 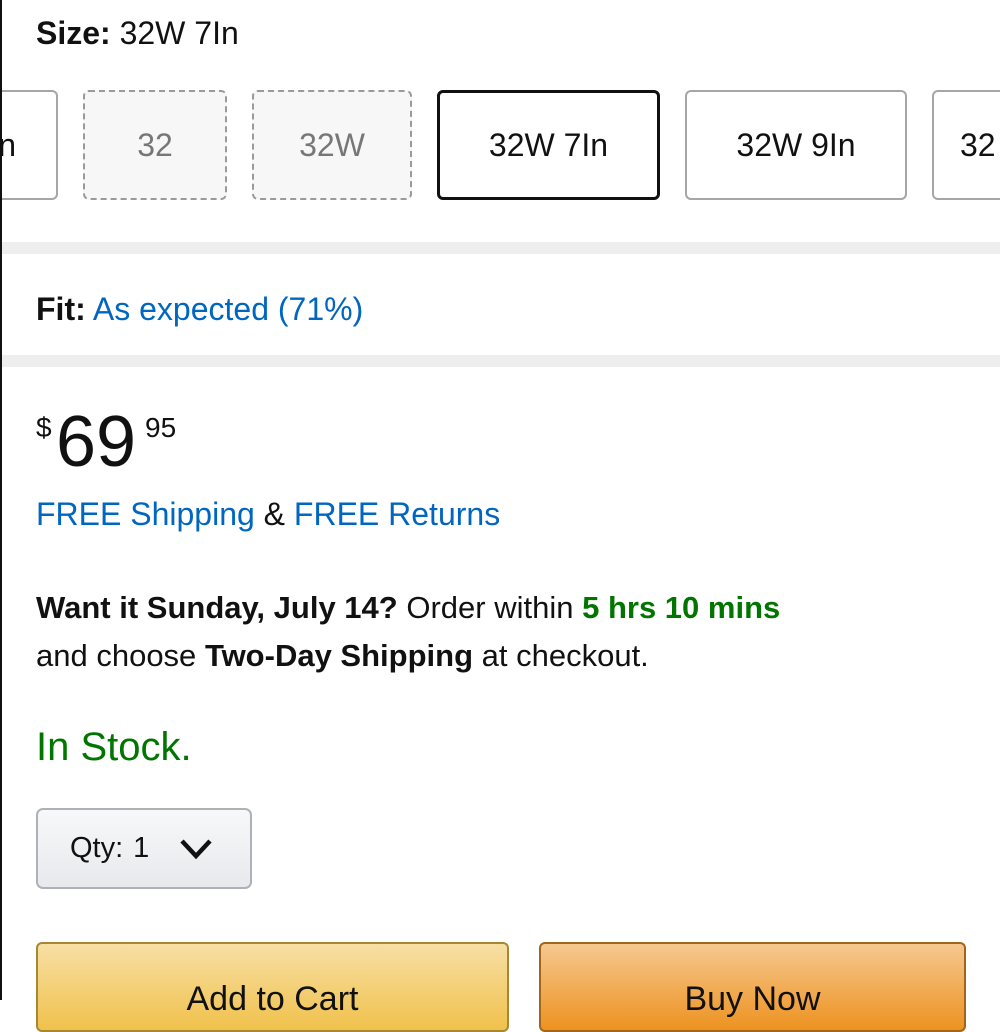 I want to click on qty-value: 1, so click(x=141, y=848).